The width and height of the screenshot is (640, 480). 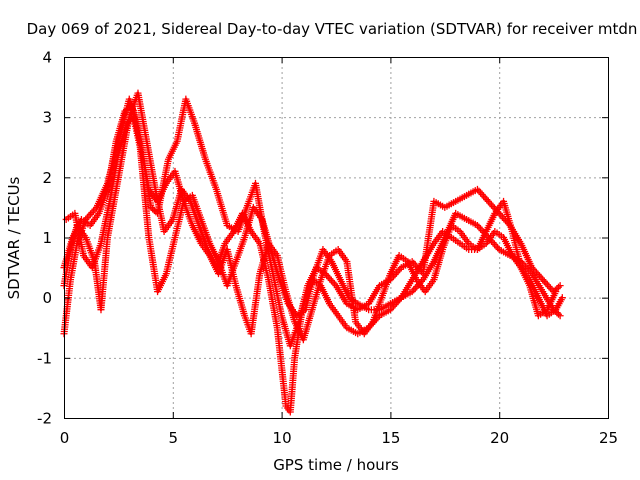 What do you see at coordinates (282, 438) in the screenshot?
I see `x-tick-label: 10` at bounding box center [282, 438].